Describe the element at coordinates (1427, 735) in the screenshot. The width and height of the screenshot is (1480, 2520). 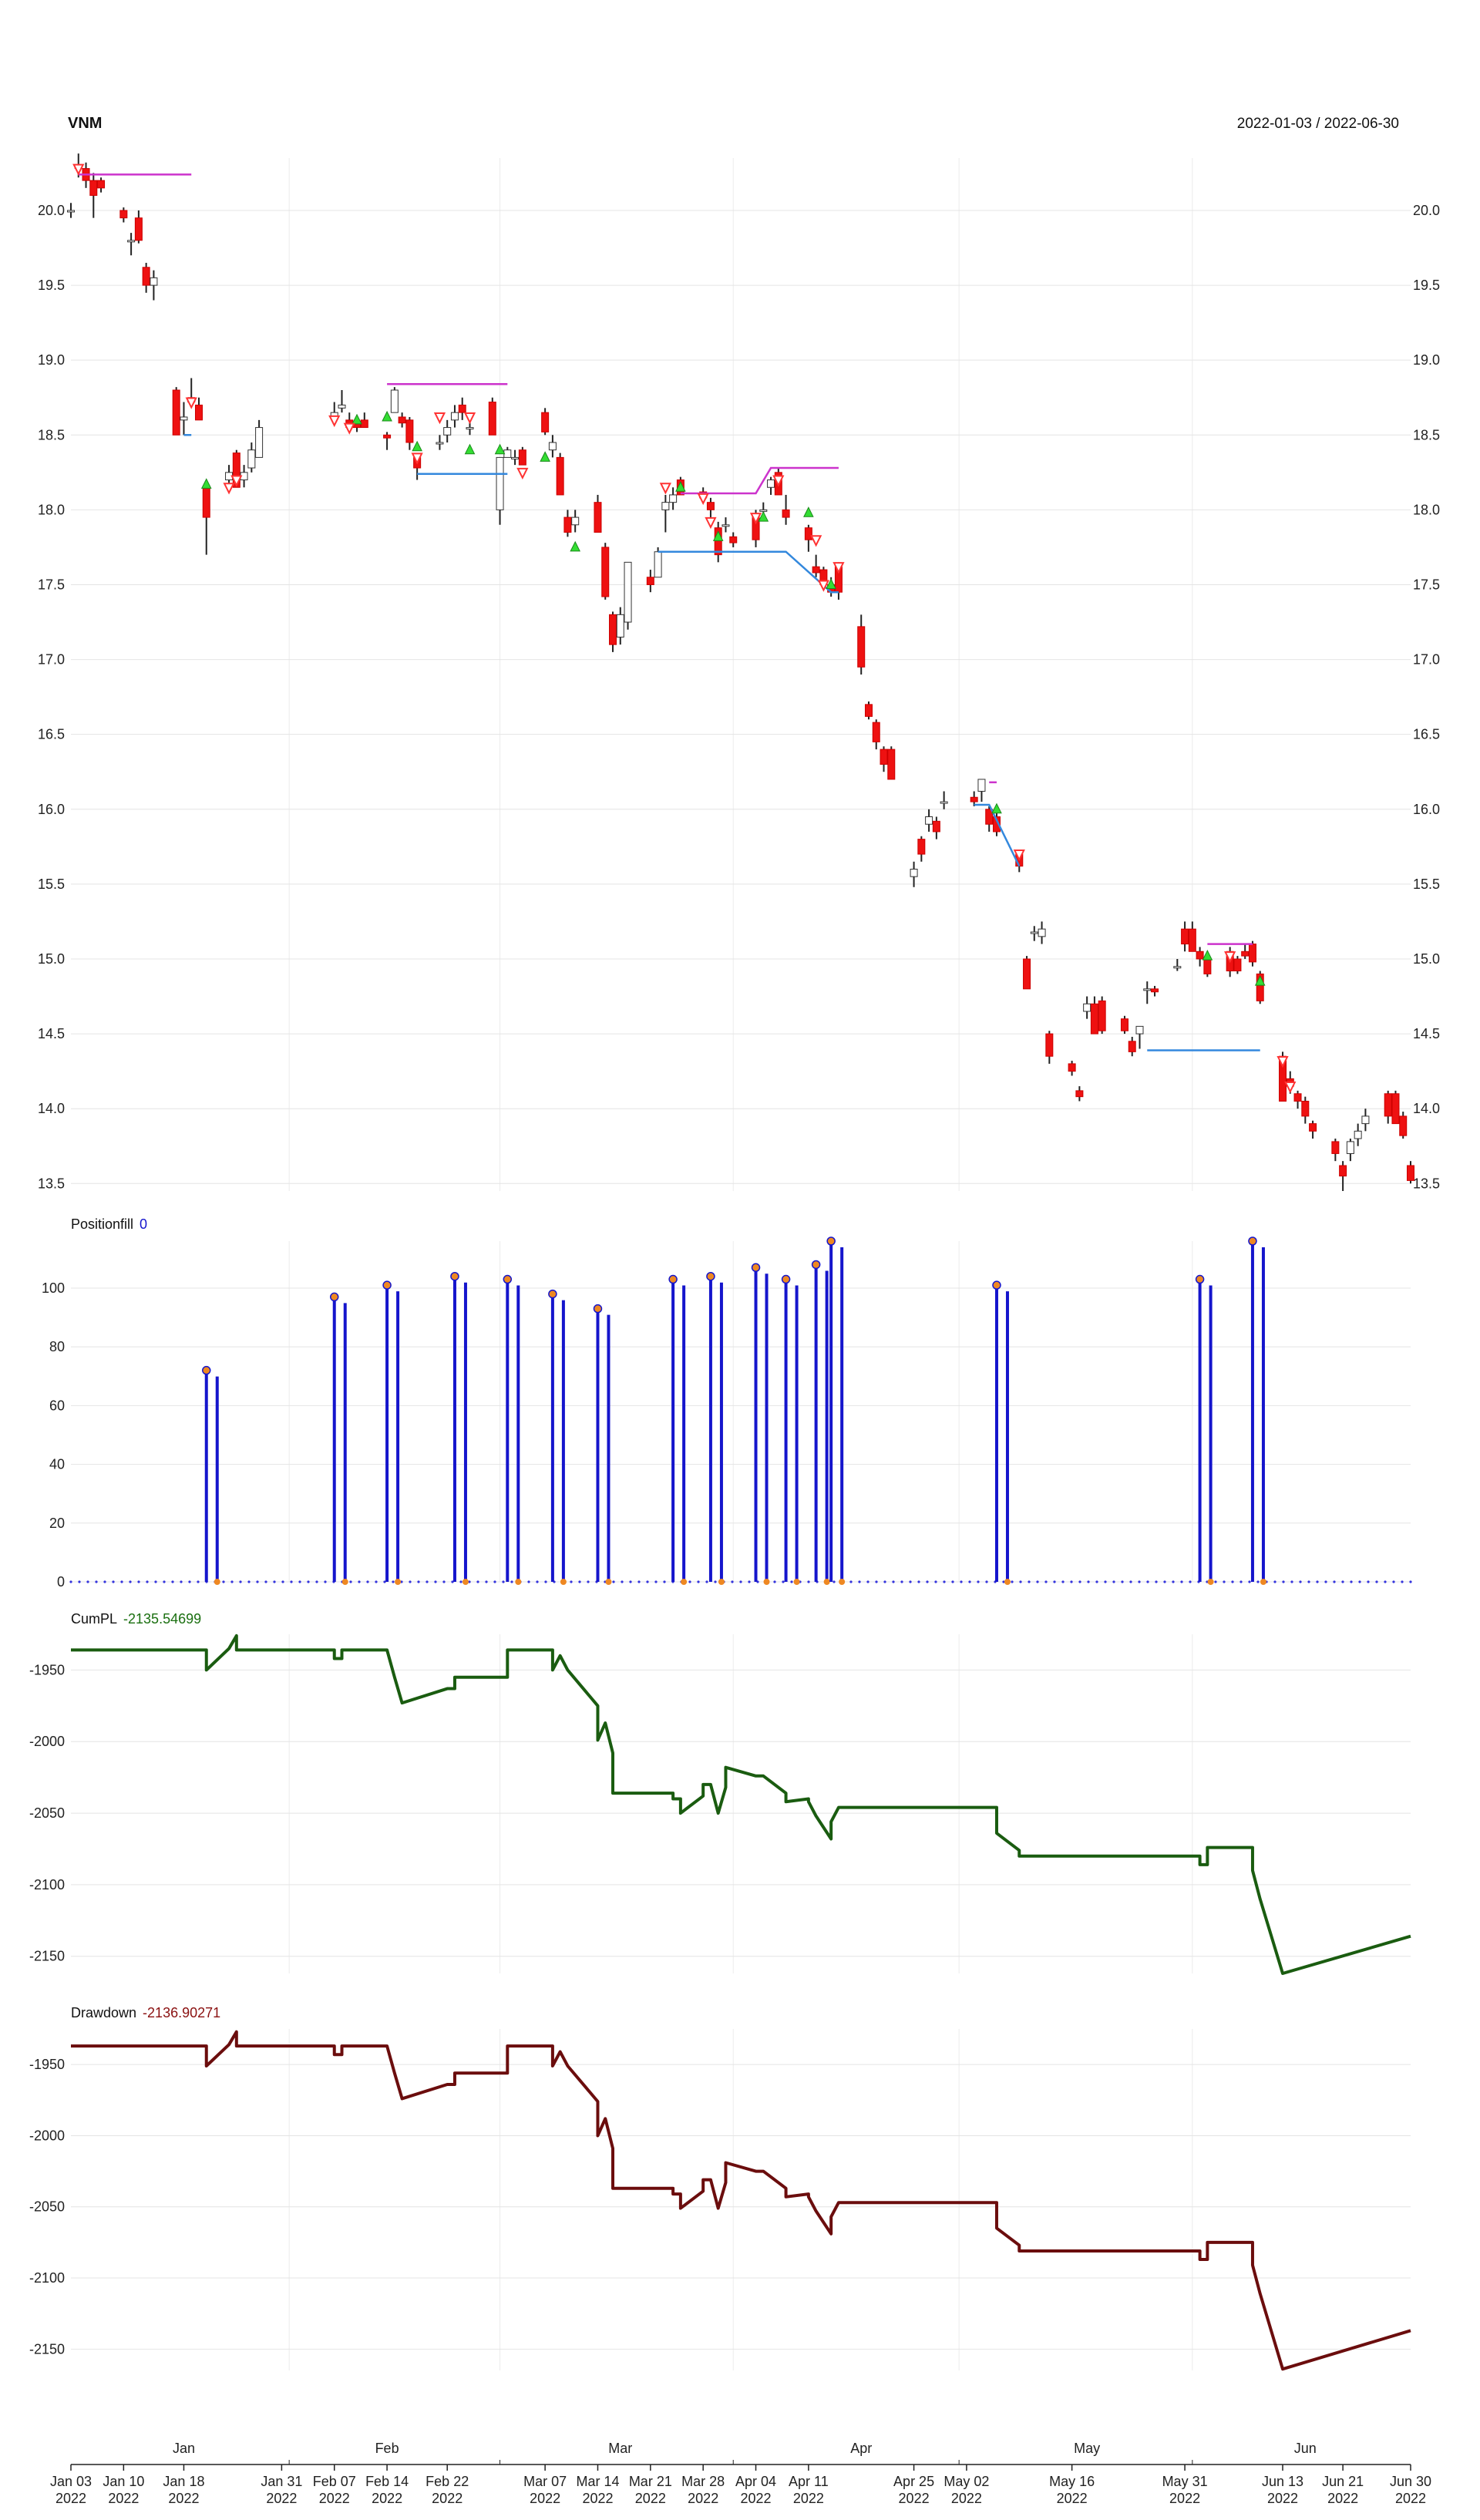
I see `y-tick-label-right: 16.5` at that location.